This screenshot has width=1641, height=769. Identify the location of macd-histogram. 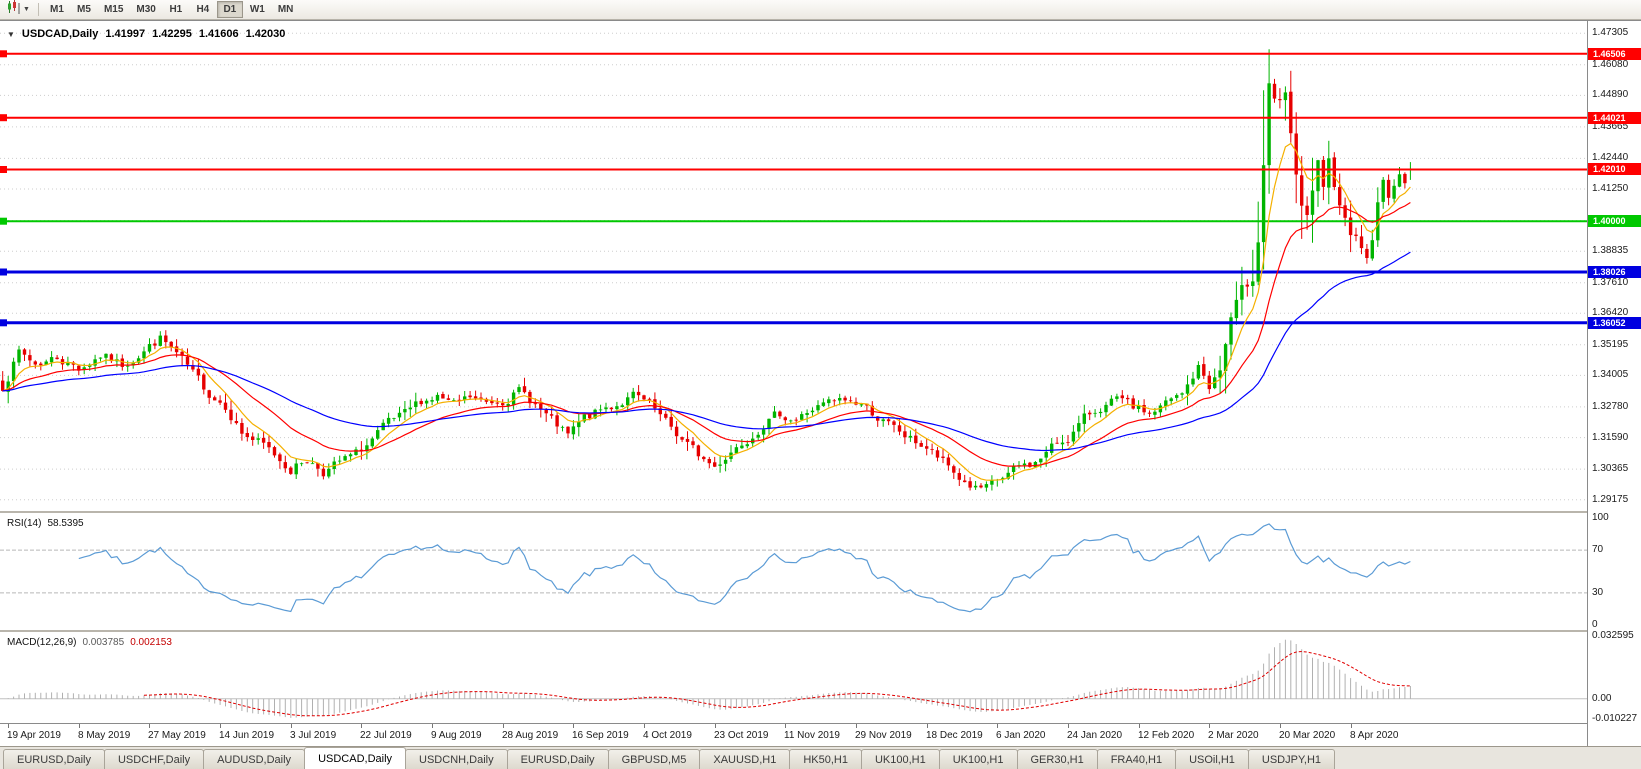
(709, 678).